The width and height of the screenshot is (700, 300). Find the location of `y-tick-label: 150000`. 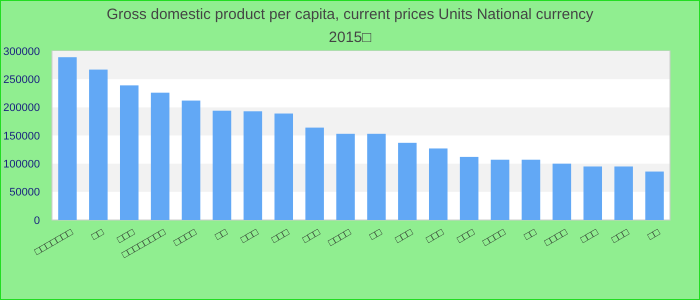

y-tick-label: 150000 is located at coordinates (21, 136).